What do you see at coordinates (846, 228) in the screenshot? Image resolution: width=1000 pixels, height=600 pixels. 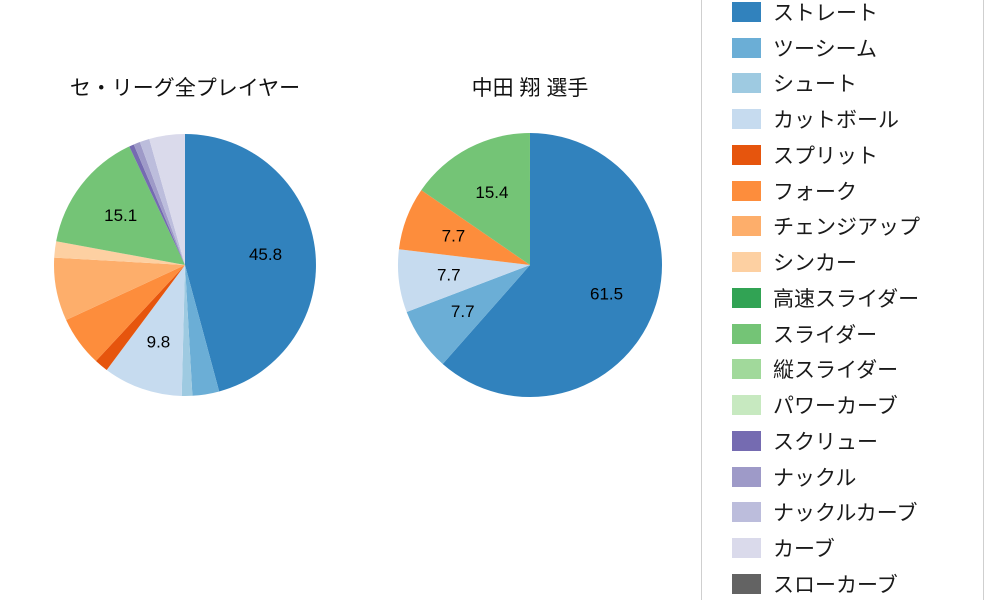 I see `legend-item-label: チェンジアップ` at bounding box center [846, 228].